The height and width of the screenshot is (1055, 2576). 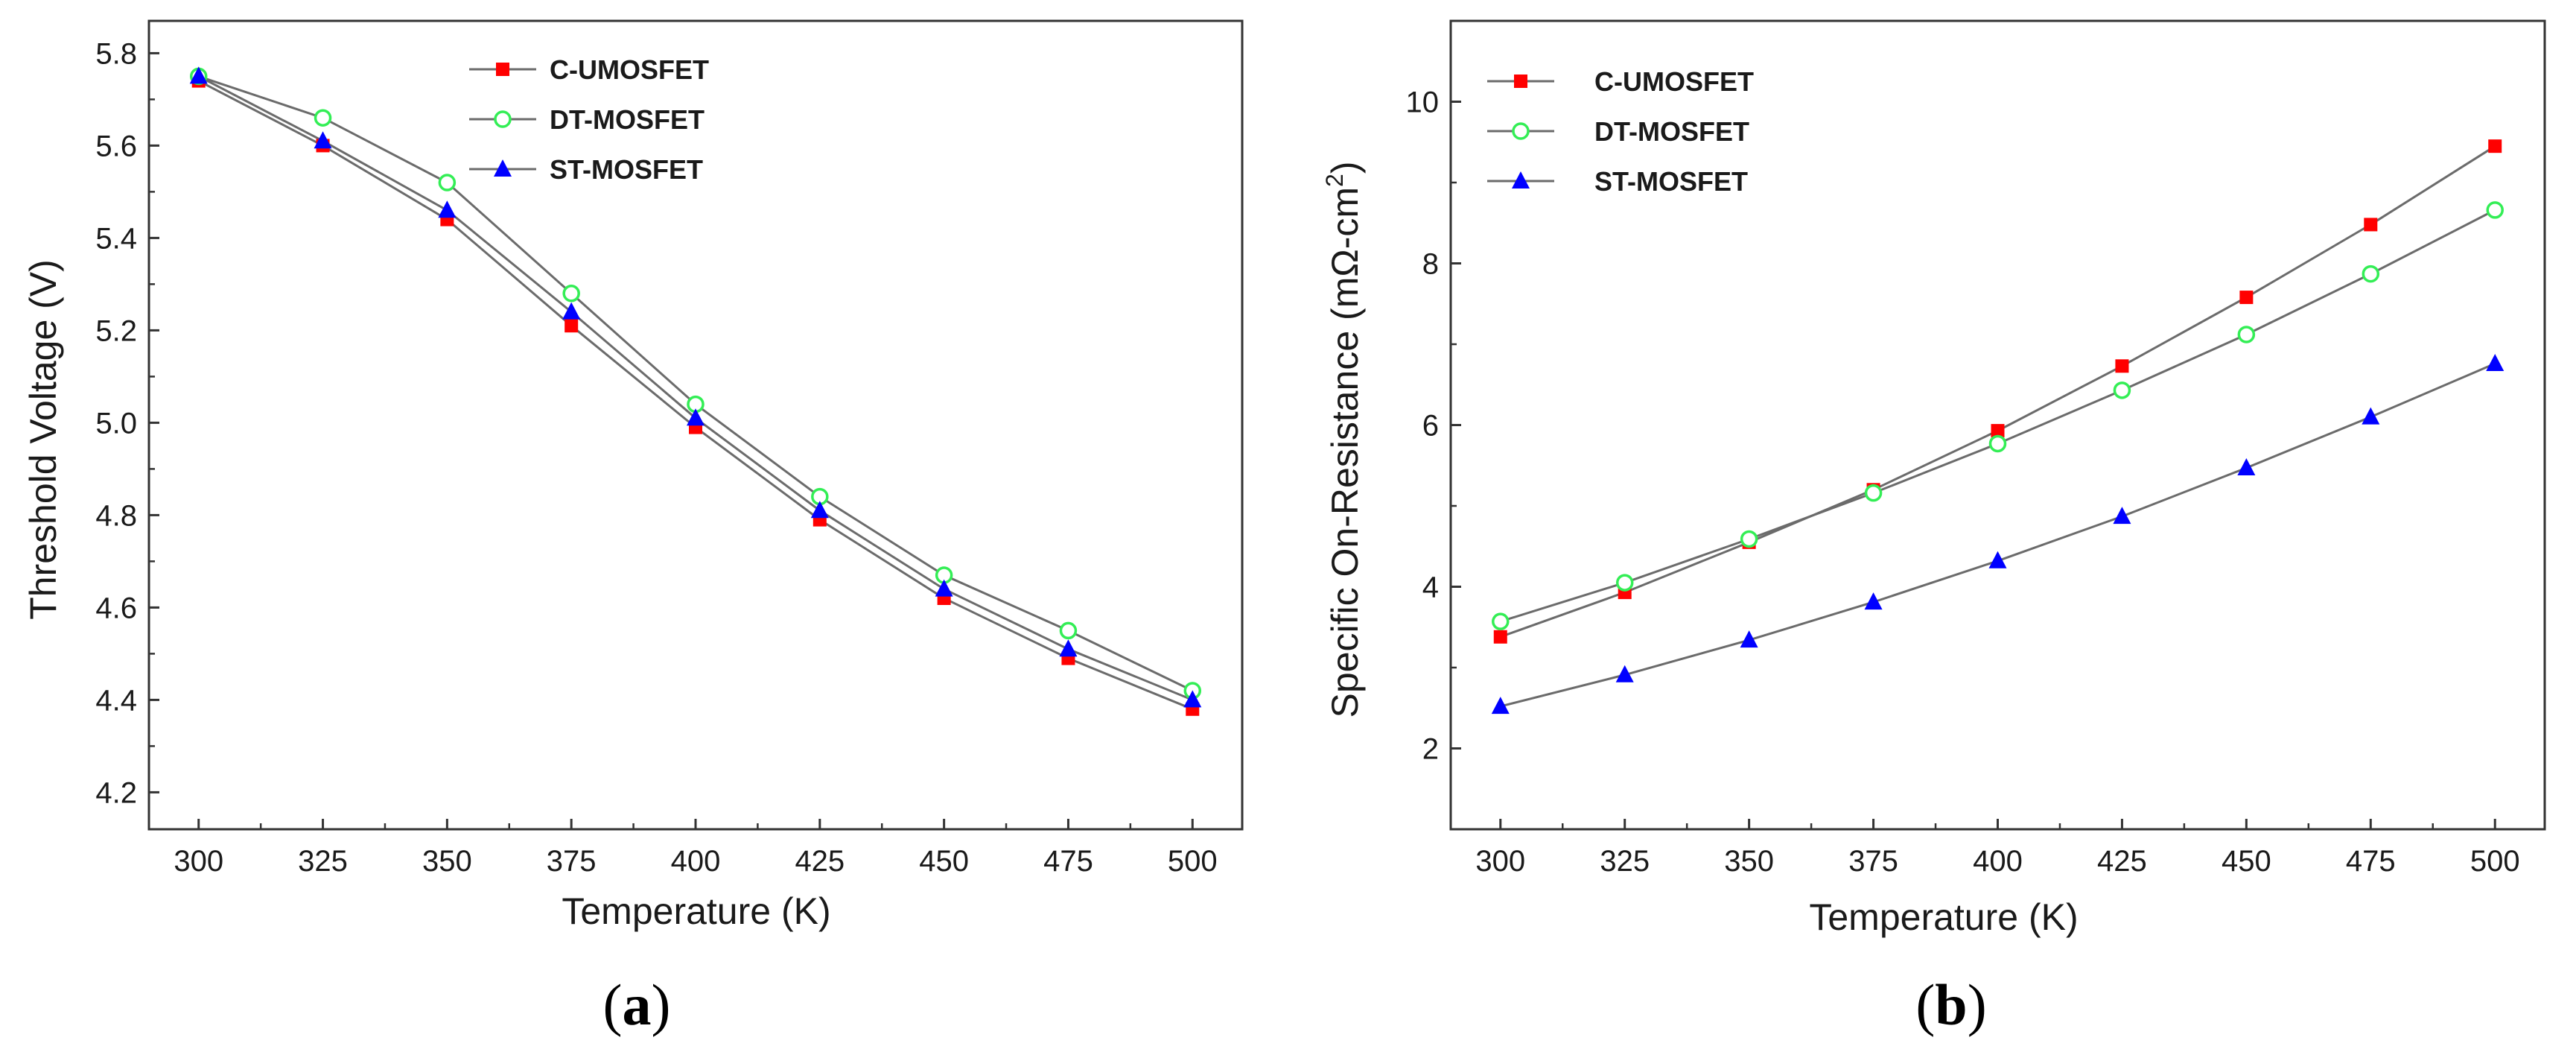 I want to click on panel-a-x-tick-label: 325, so click(x=323, y=862).